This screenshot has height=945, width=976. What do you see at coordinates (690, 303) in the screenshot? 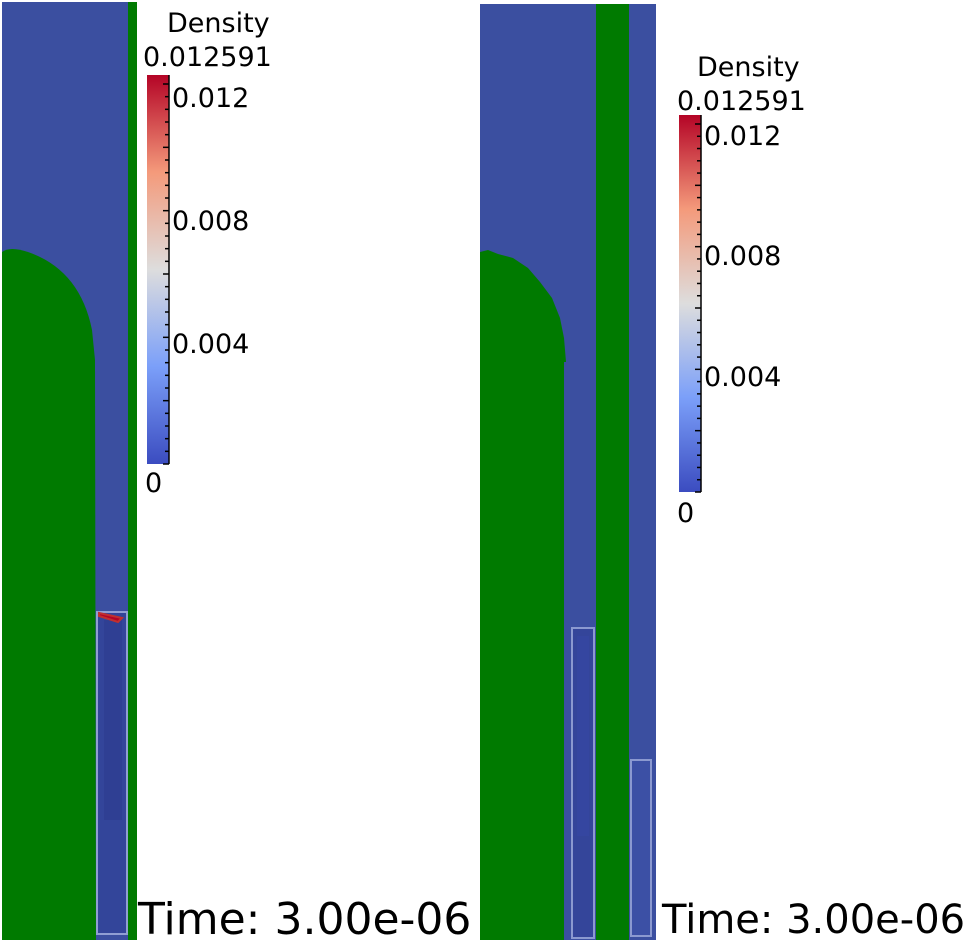
I see `colorbar-right` at bounding box center [690, 303].